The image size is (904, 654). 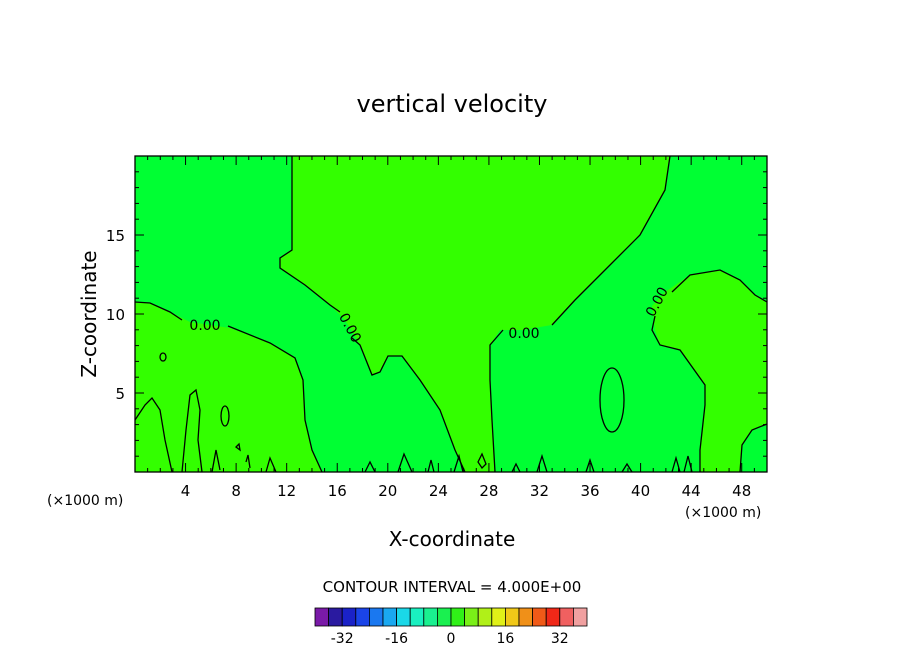 I want to click on contour-bumps-bottom-right, so click(x=639, y=464).